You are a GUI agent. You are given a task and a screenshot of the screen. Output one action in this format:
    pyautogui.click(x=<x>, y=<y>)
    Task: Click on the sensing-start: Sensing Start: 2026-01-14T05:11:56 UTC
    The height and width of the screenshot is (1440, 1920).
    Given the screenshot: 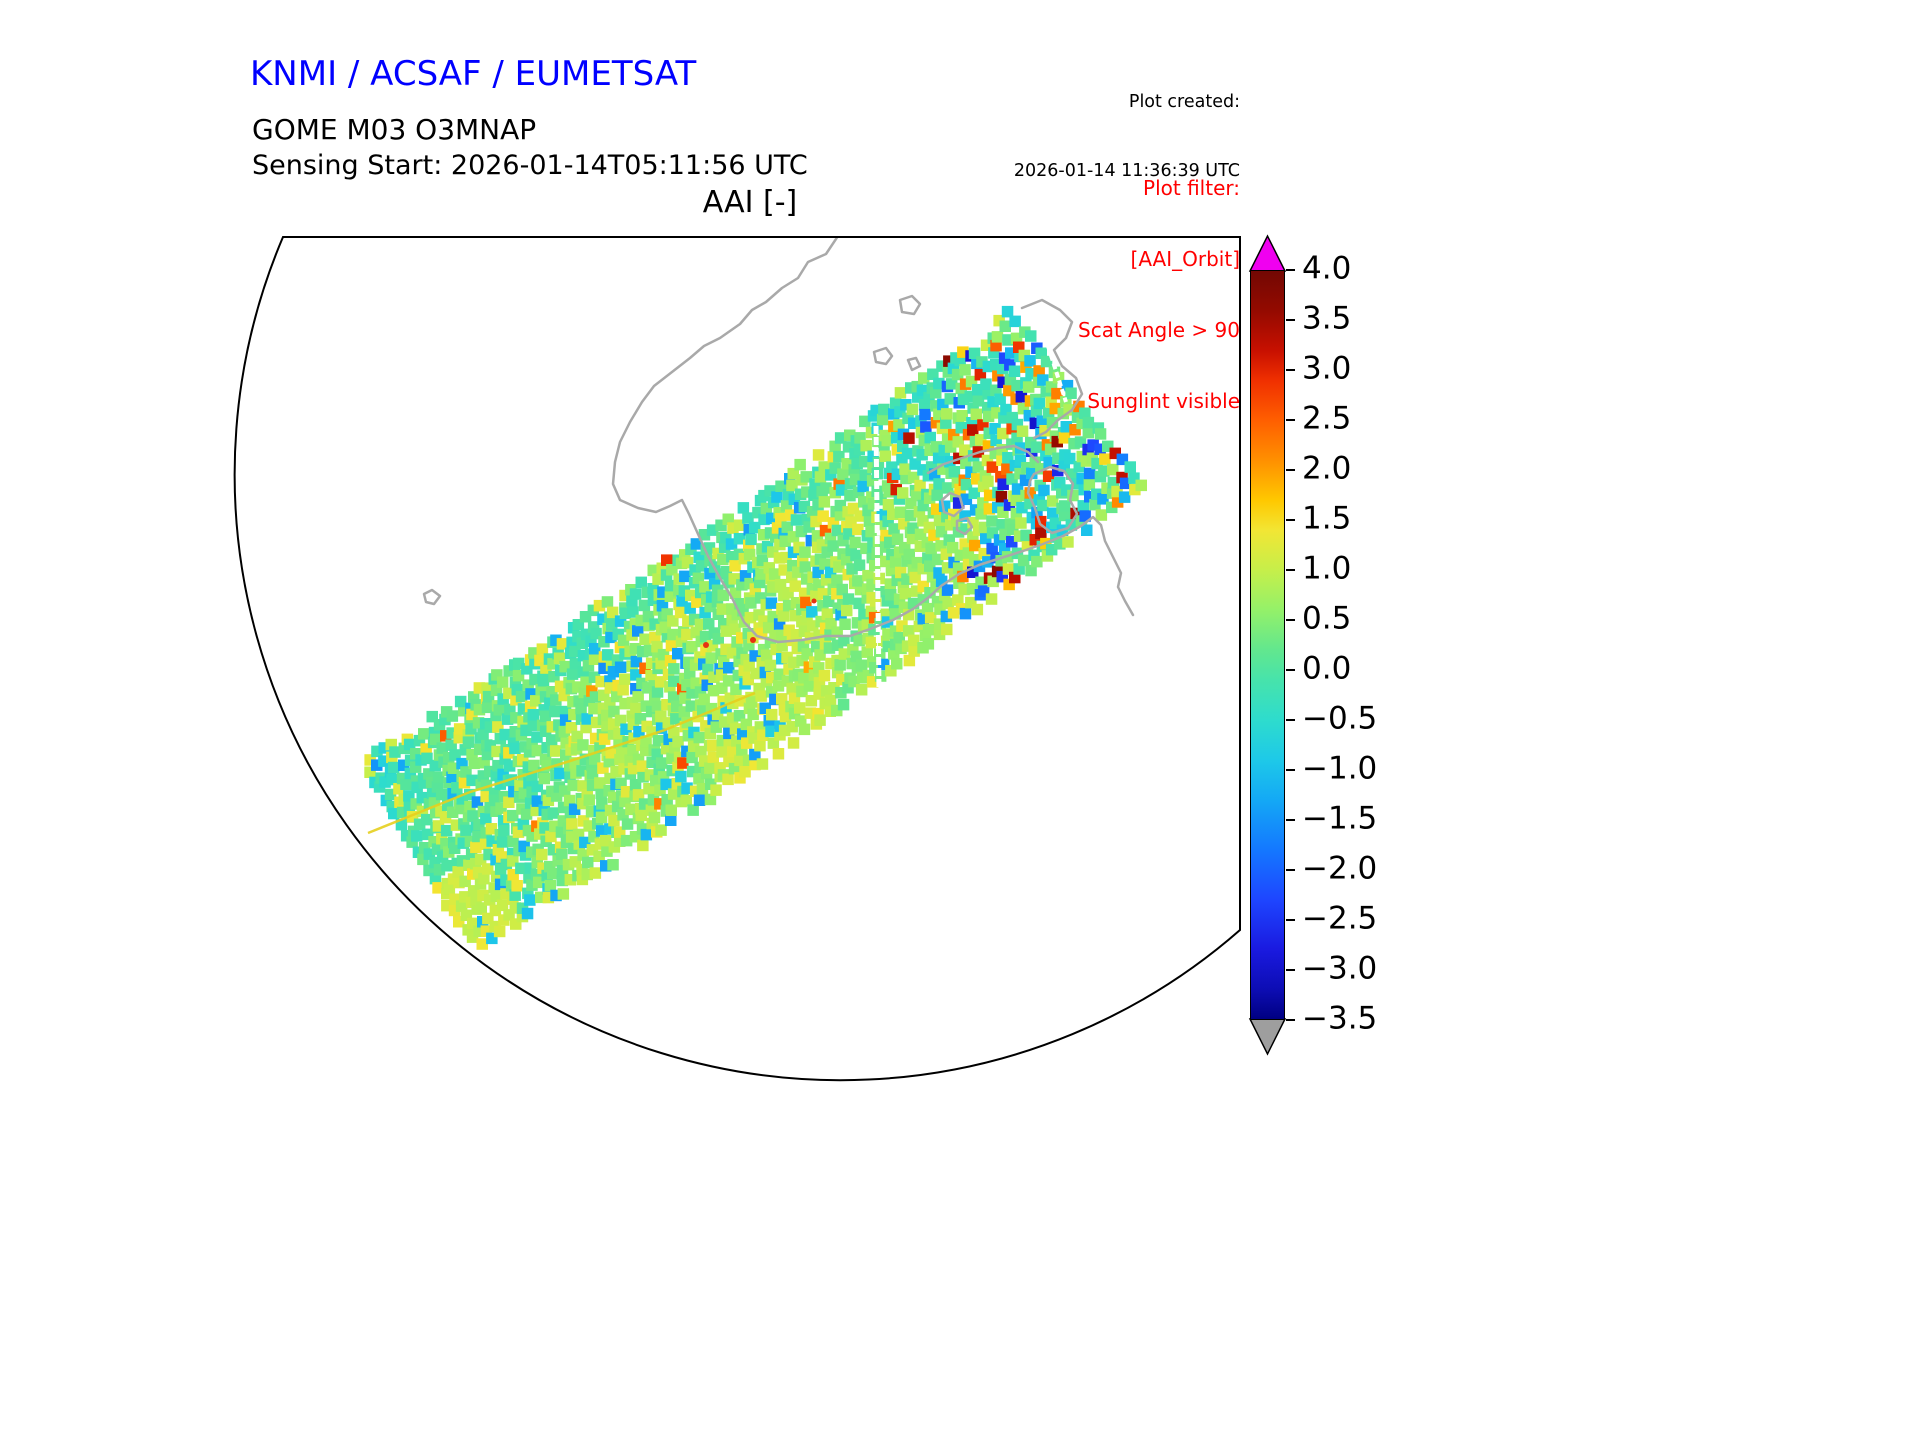 What is the action you would take?
    pyautogui.click(x=530, y=165)
    